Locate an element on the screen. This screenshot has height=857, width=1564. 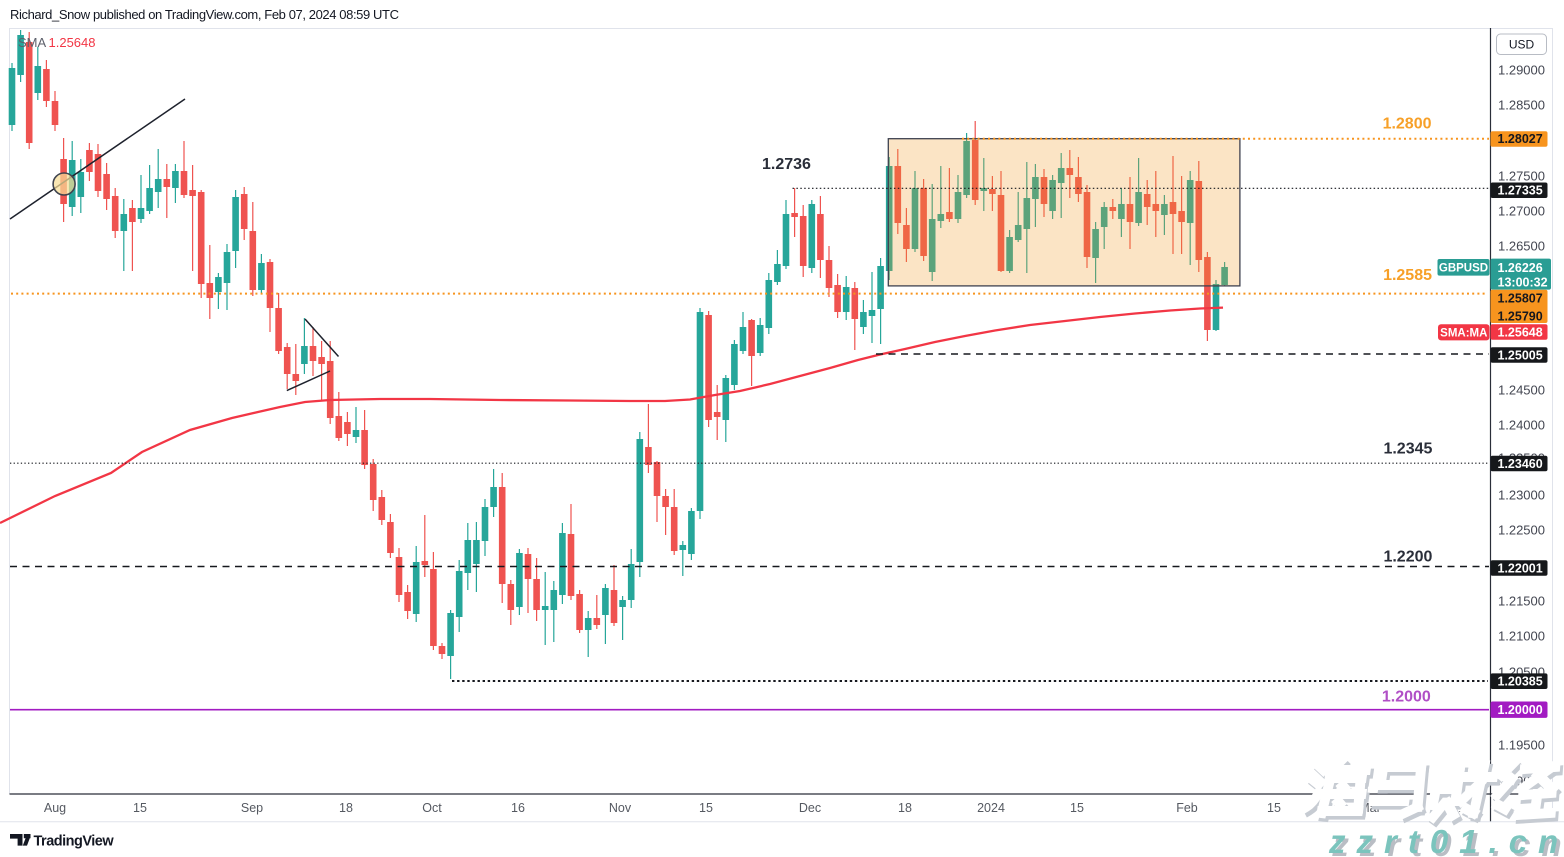
svg-text: 1.24500 is located at coordinates (1521, 390).